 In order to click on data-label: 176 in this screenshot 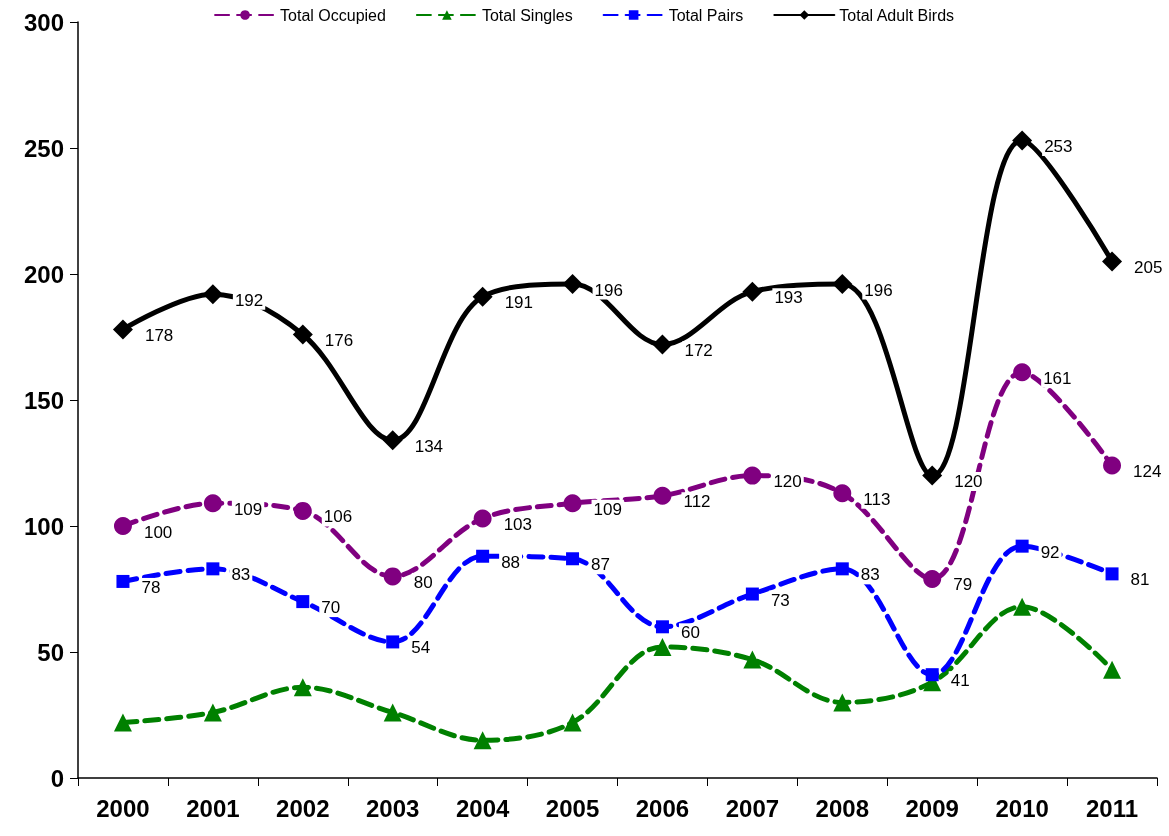, I will do `click(339, 340)`.